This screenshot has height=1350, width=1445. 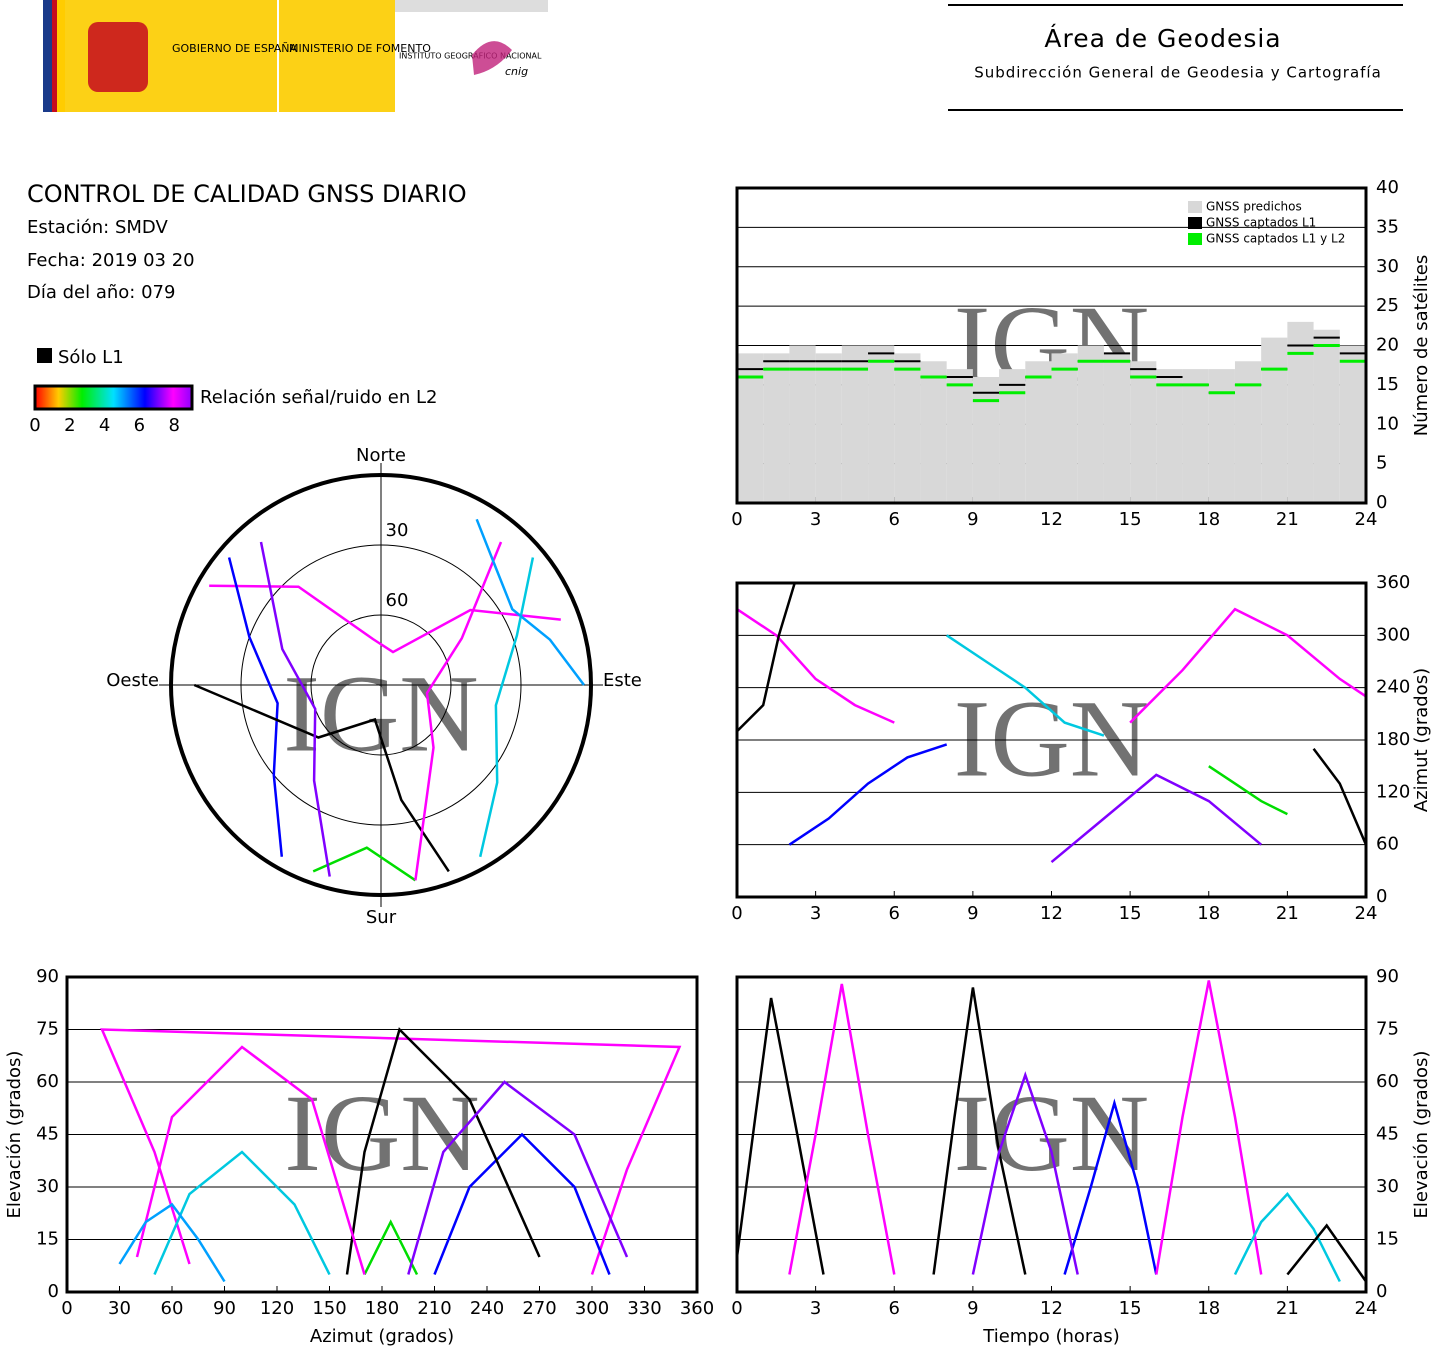 I want to click on cnig-name: cnig, so click(x=516, y=71).